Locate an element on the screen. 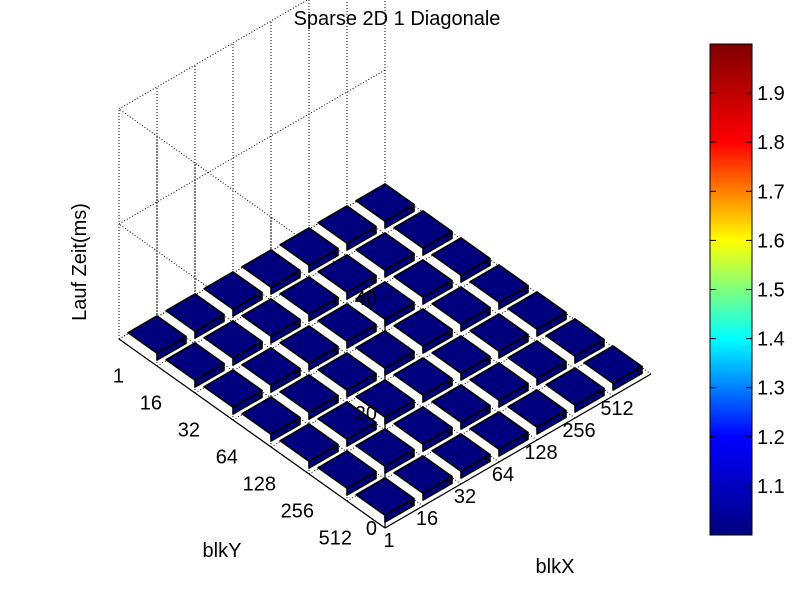  colorbar-tick-label: 1.9 is located at coordinates (771, 94).